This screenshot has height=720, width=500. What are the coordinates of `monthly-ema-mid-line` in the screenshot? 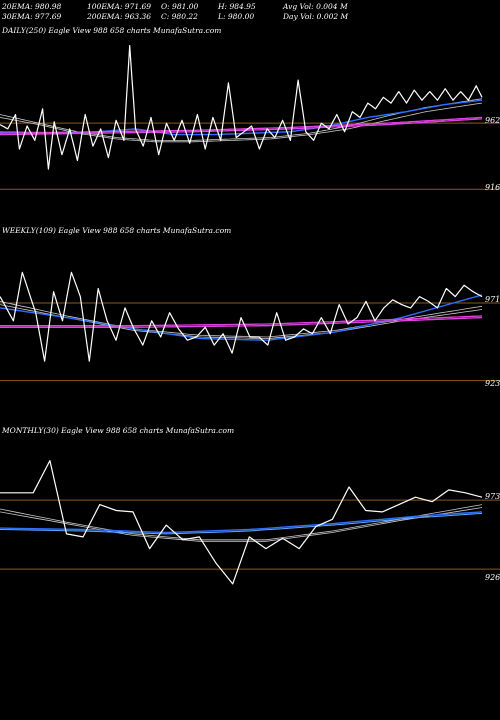 It's located at (241, 524).